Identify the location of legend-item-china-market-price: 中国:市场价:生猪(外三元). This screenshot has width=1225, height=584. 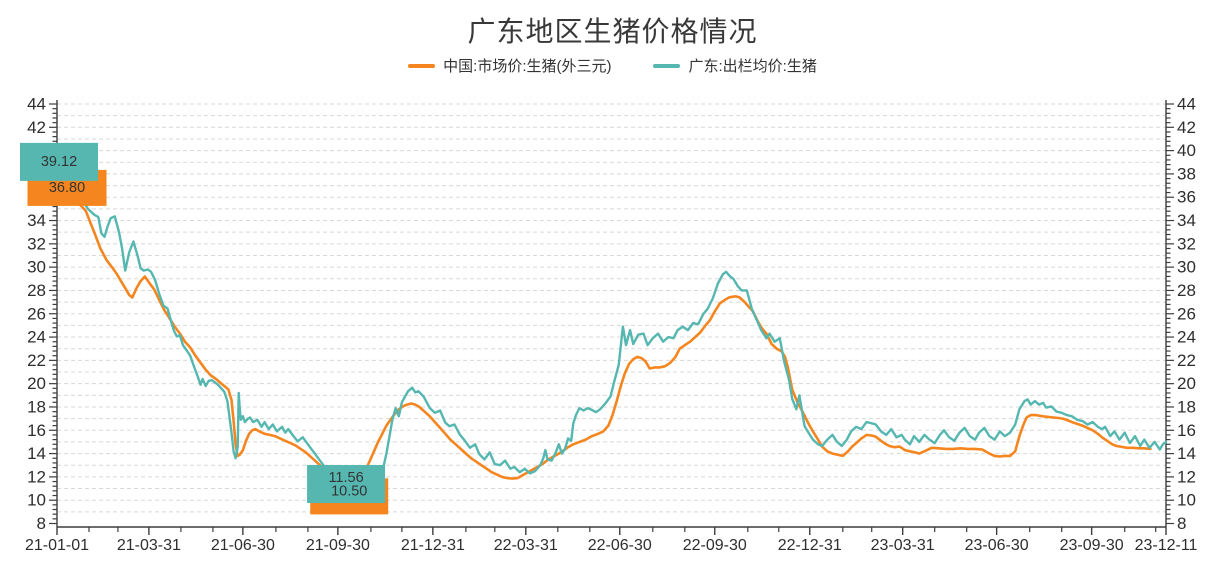
(509, 65).